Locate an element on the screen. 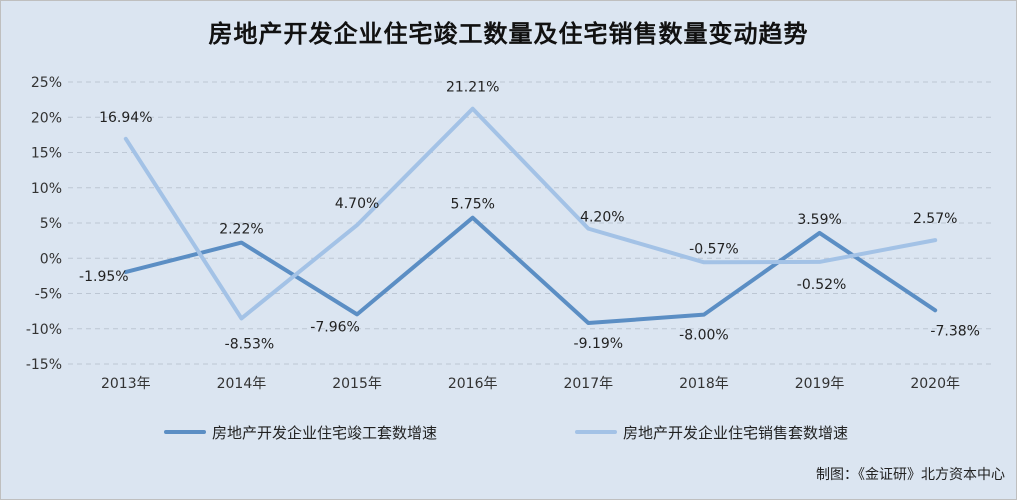 The image size is (1017, 500). data-label: -1.95% is located at coordinates (104, 277).